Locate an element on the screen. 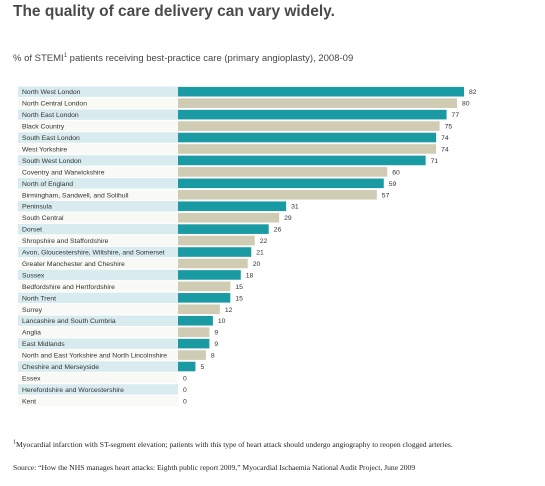  value-label: 5 is located at coordinates (202, 367).